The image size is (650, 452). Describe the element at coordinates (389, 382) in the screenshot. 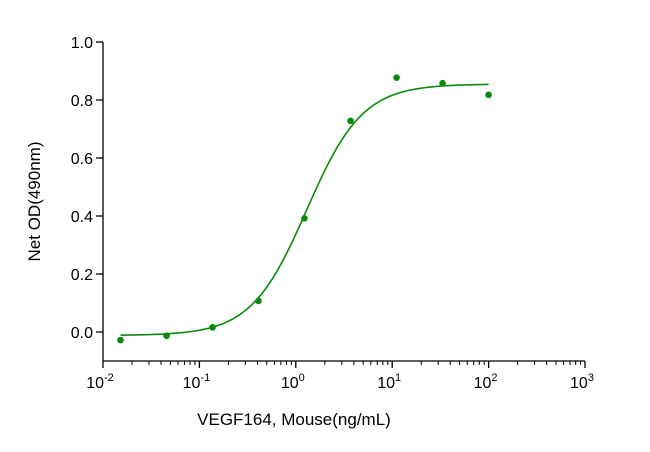

I see `x-tick-label: 10¹` at that location.